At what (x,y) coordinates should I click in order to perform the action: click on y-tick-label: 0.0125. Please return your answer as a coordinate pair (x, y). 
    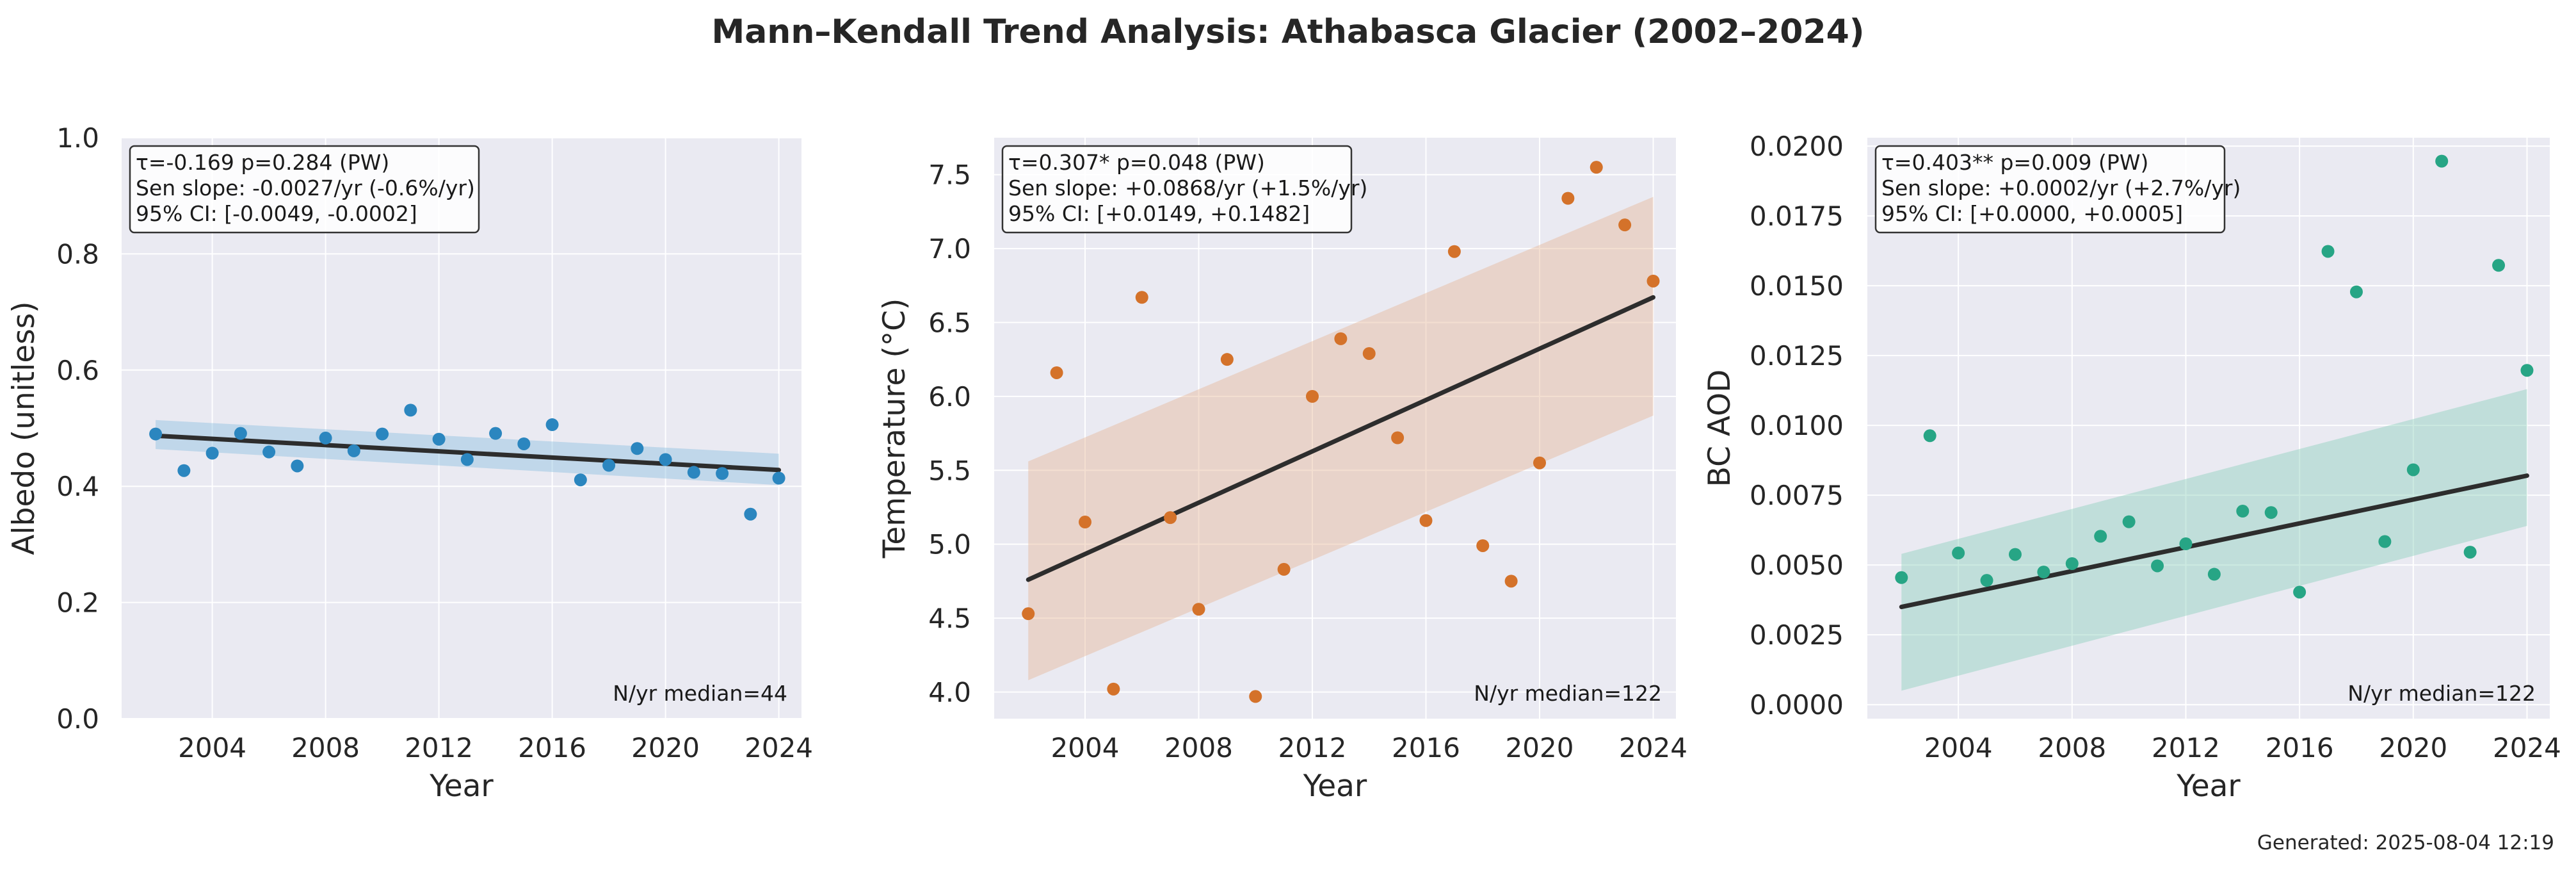
    Looking at the image, I should click on (1797, 355).